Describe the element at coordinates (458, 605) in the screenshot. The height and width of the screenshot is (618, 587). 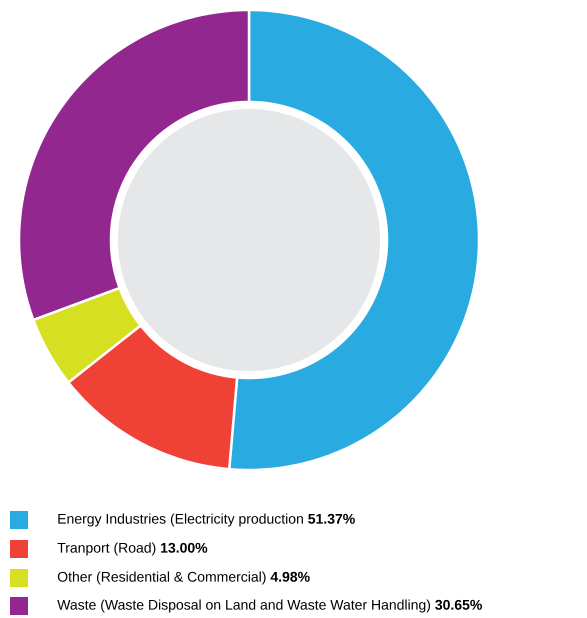
I see `data-label: 30.65%` at that location.